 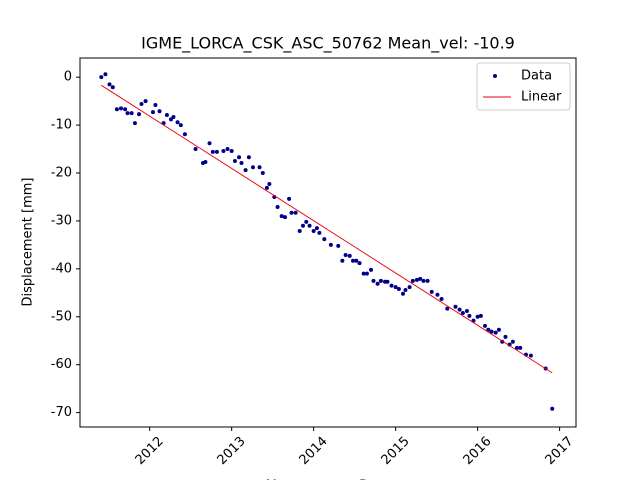 I want to click on legend-label: Linear, so click(x=541, y=97).